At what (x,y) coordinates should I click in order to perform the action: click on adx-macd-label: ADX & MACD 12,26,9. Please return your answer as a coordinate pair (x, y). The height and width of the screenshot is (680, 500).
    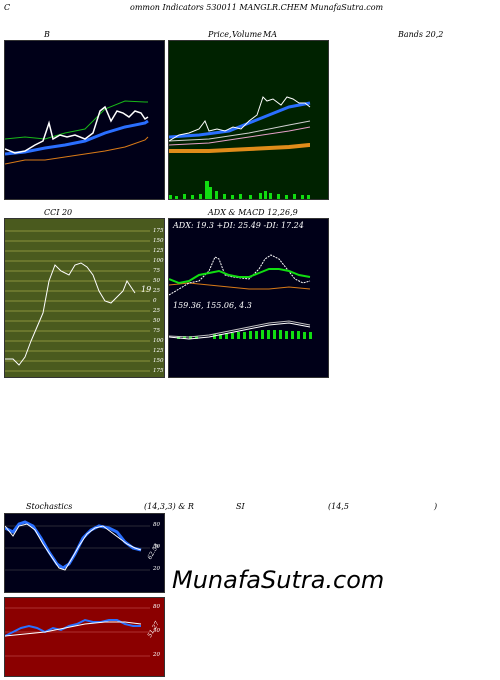
    Looking at the image, I should click on (253, 212).